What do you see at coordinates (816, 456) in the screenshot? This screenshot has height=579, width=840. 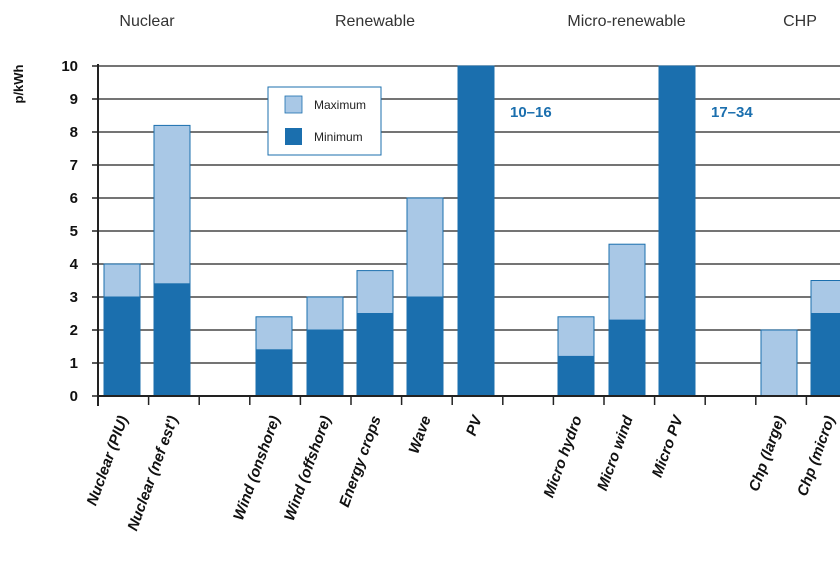 I see `x-tick-label: Chp (micro)` at bounding box center [816, 456].